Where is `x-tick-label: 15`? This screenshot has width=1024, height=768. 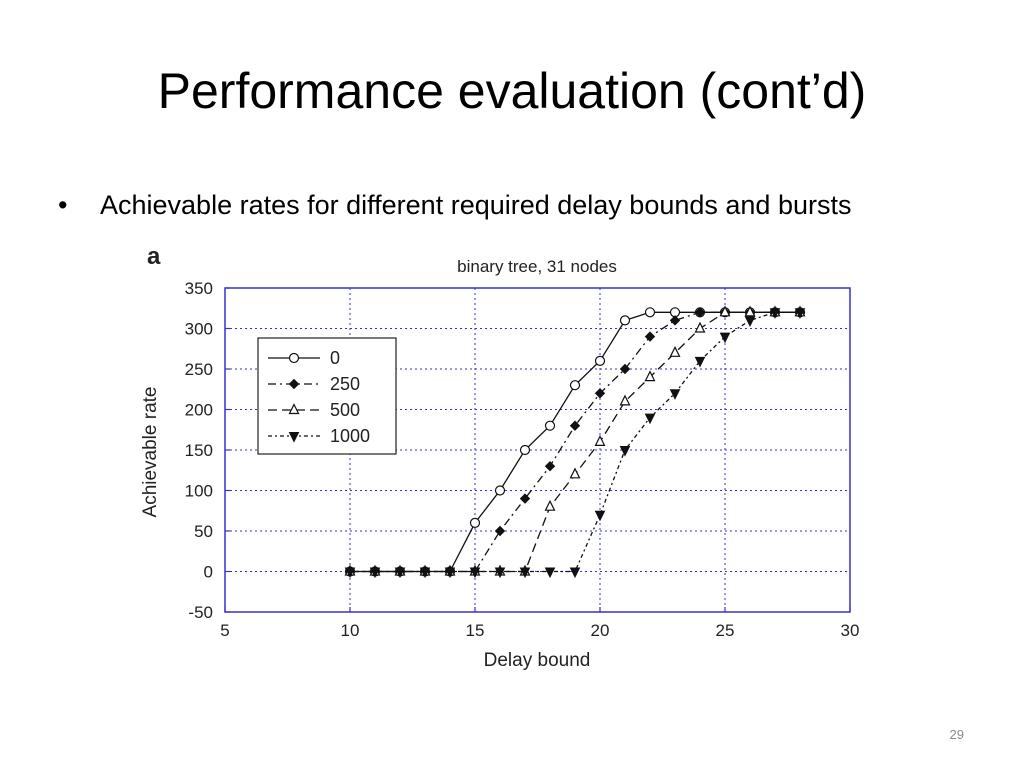
x-tick-label: 15 is located at coordinates (475, 630).